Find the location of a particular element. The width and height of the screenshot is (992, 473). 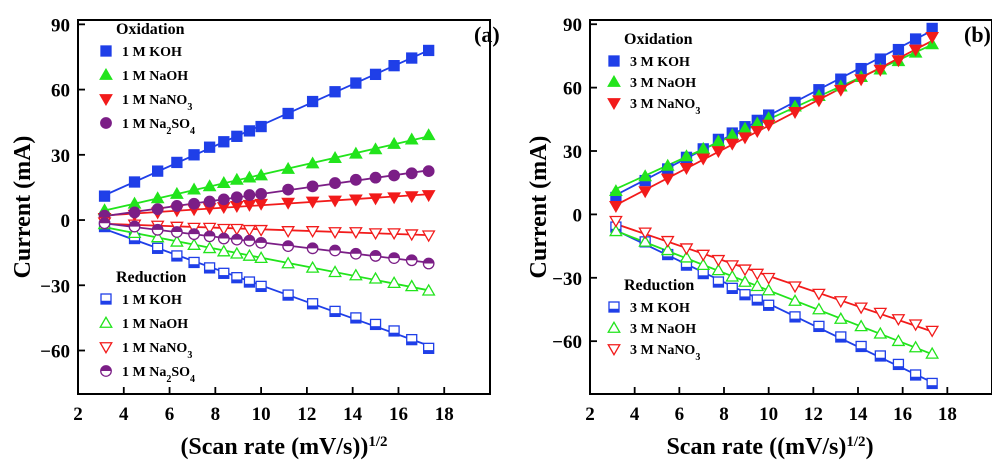

y-tick-label: −60 is located at coordinates (567, 342).